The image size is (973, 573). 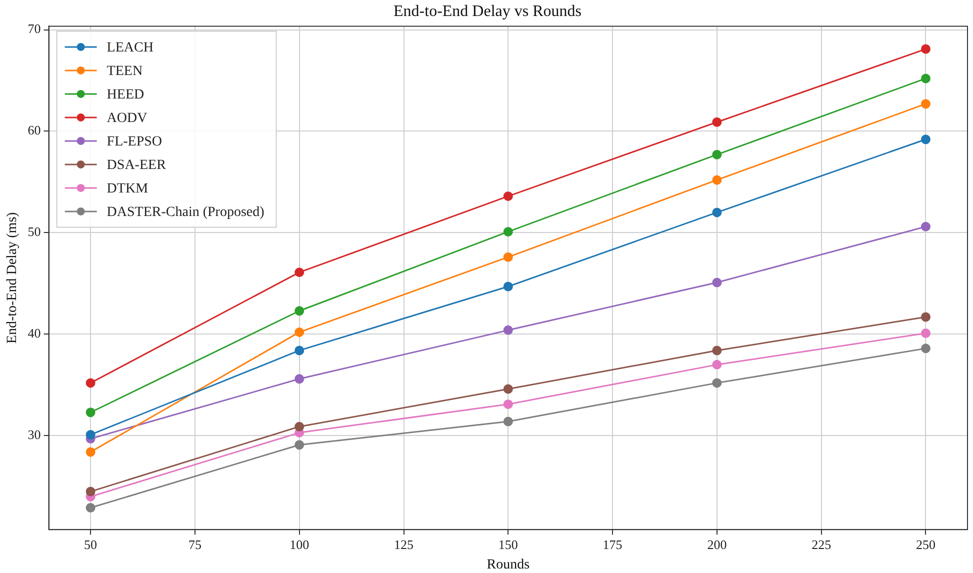 I want to click on y-tick-label: 50, so click(x=34, y=232).